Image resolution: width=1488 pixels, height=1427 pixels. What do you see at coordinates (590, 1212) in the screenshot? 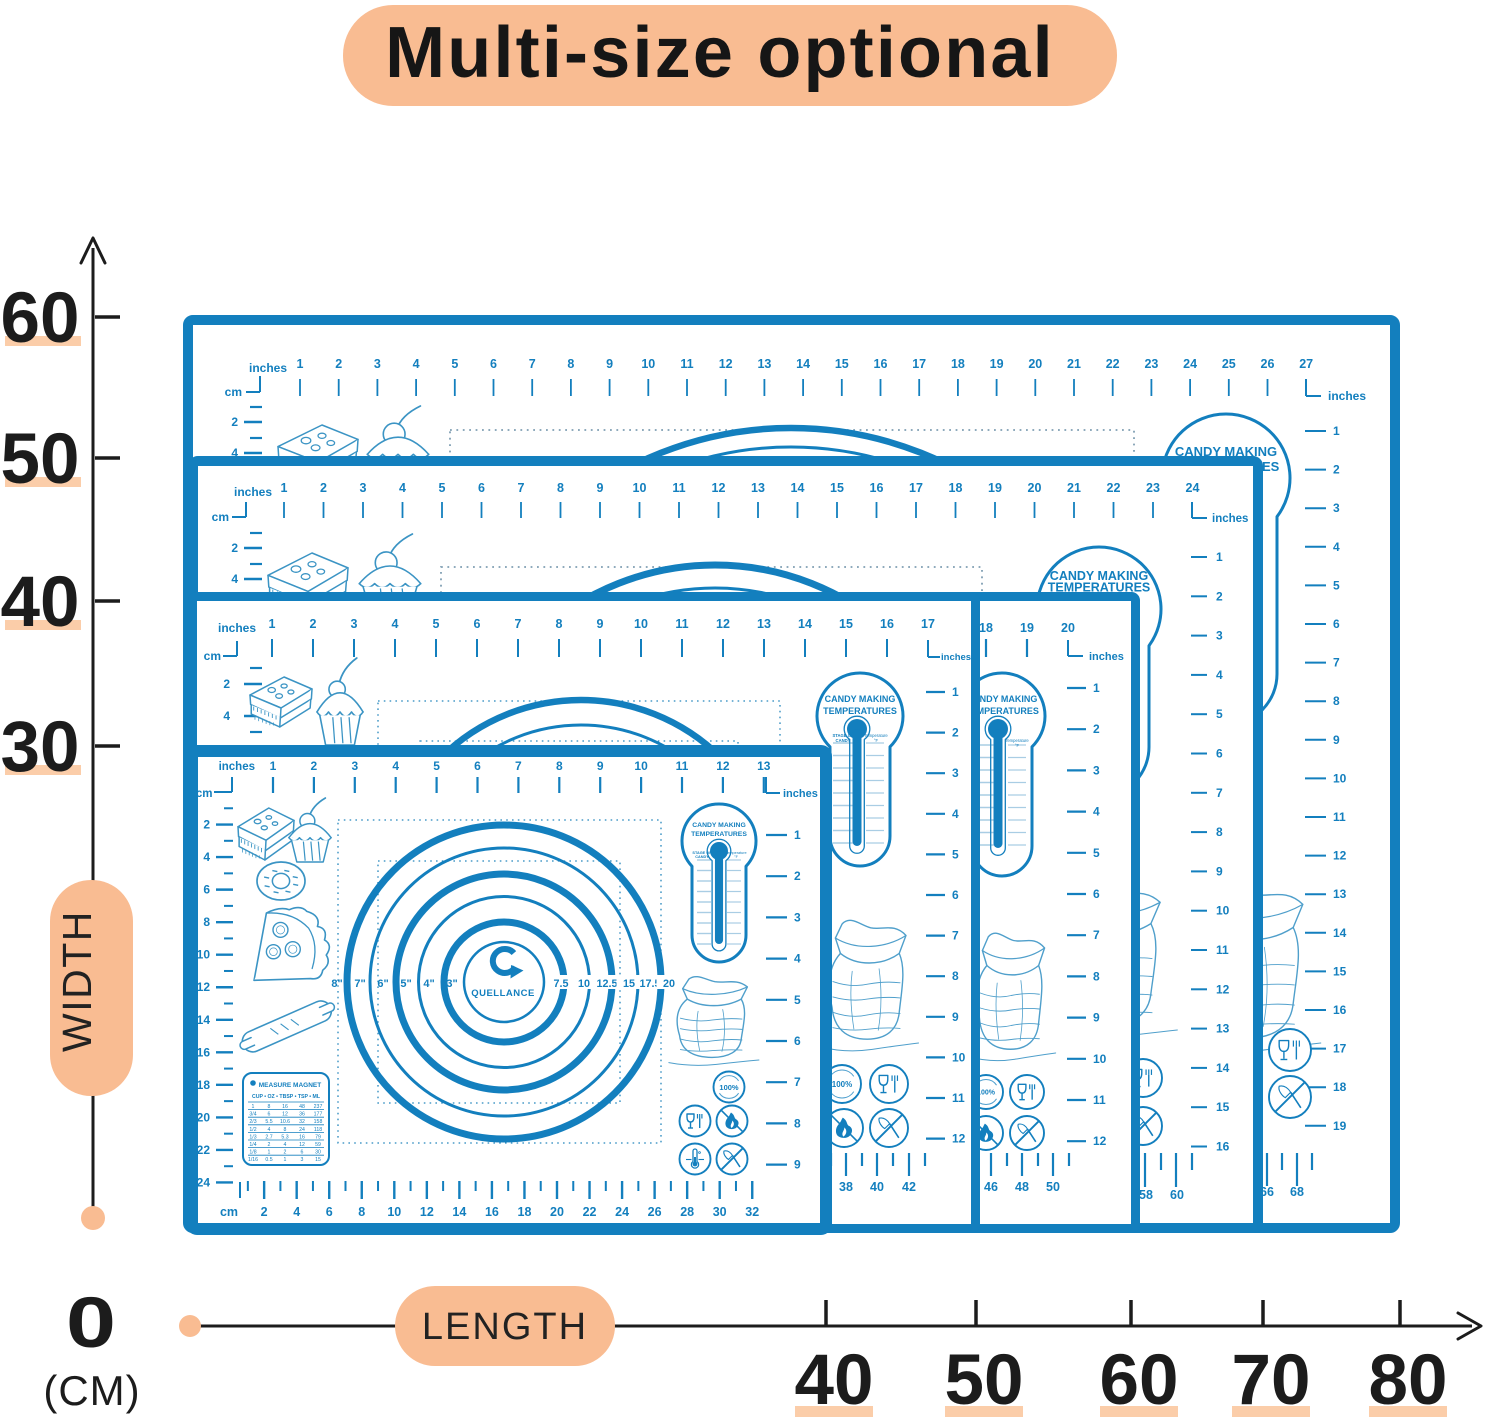
I see `svg-text: 22` at bounding box center [590, 1212].